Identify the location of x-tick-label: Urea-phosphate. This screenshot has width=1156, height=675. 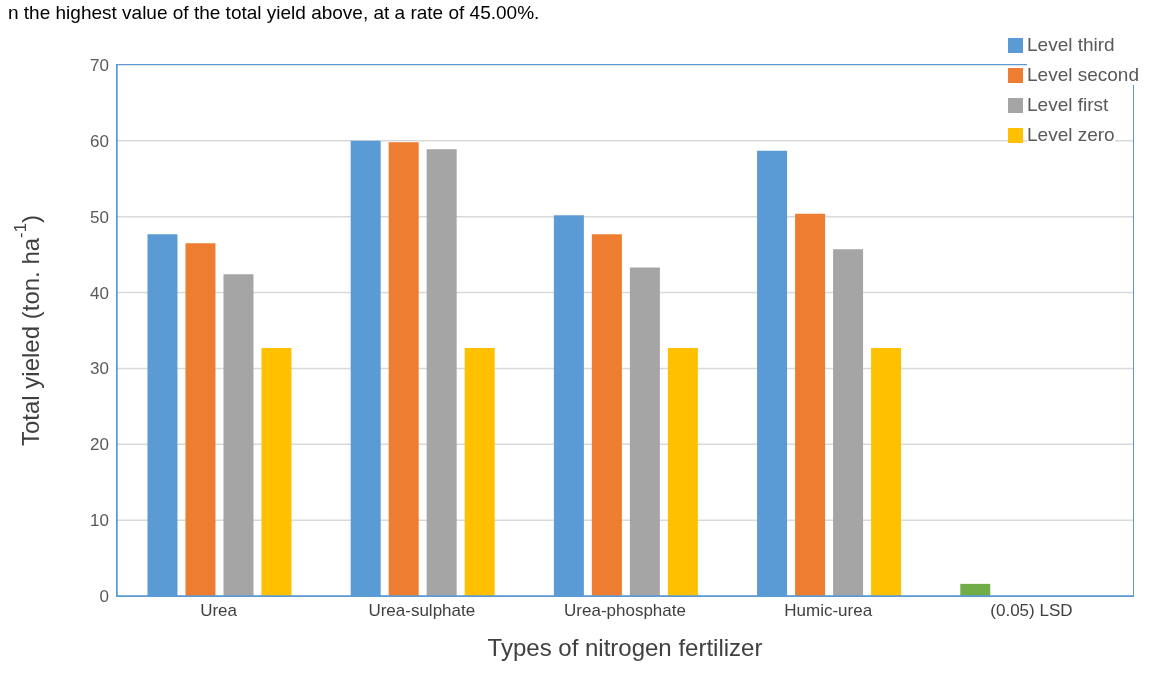
(625, 611).